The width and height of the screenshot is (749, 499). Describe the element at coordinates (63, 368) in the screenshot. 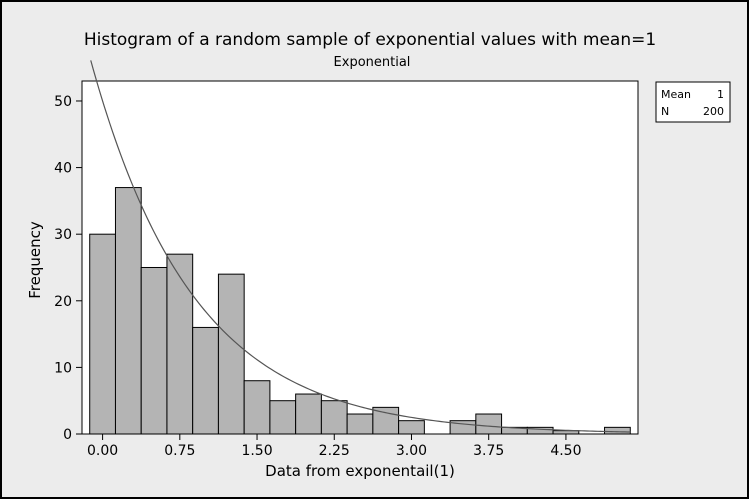

I see `y-tick-label: 10` at that location.